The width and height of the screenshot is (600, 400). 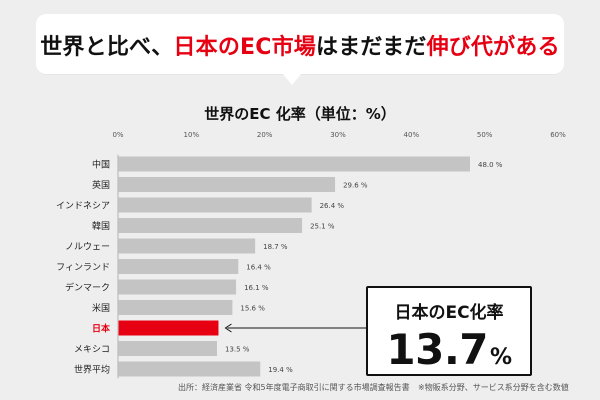 I want to click on chart-title: 世界のEC 化率（単位：%）, so click(x=300, y=114).